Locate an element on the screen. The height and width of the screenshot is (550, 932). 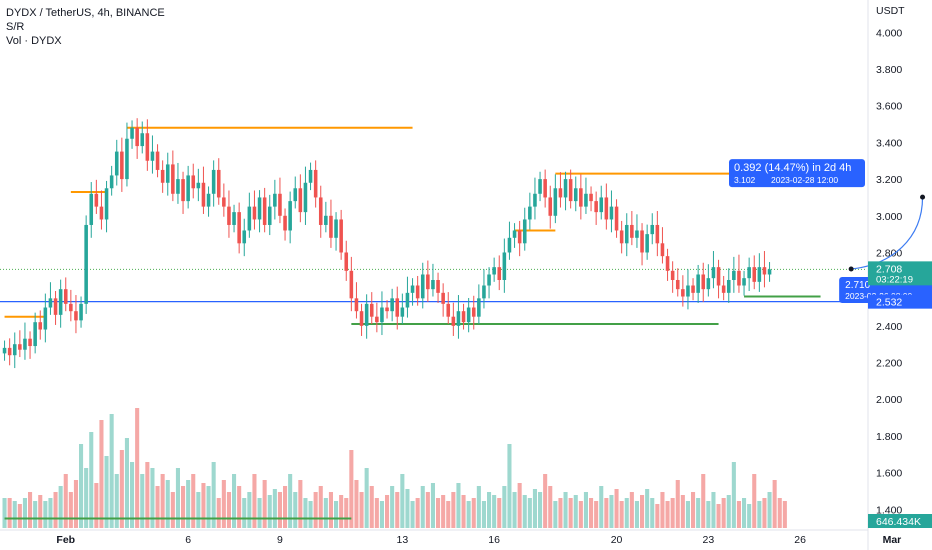
current-price-tag is located at coordinates (900, 273).